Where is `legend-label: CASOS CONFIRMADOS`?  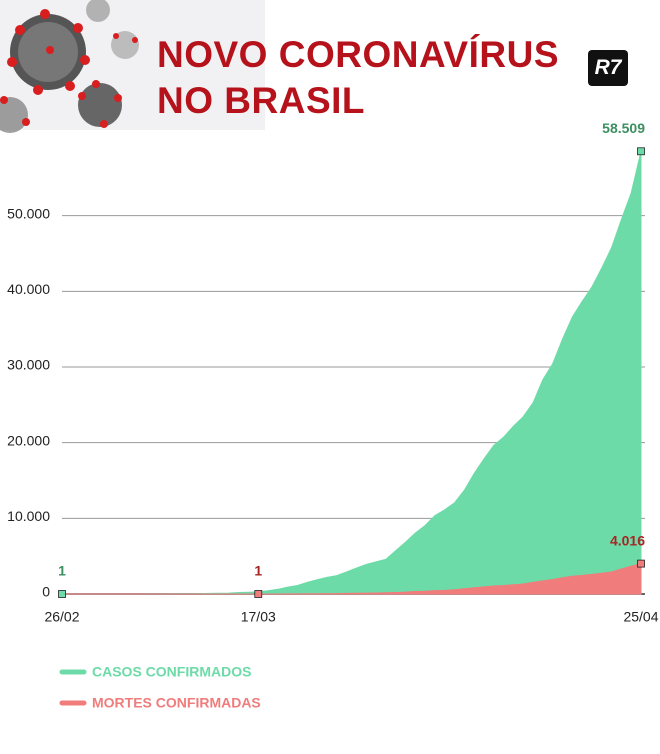 legend-label: CASOS CONFIRMADOS is located at coordinates (171, 672).